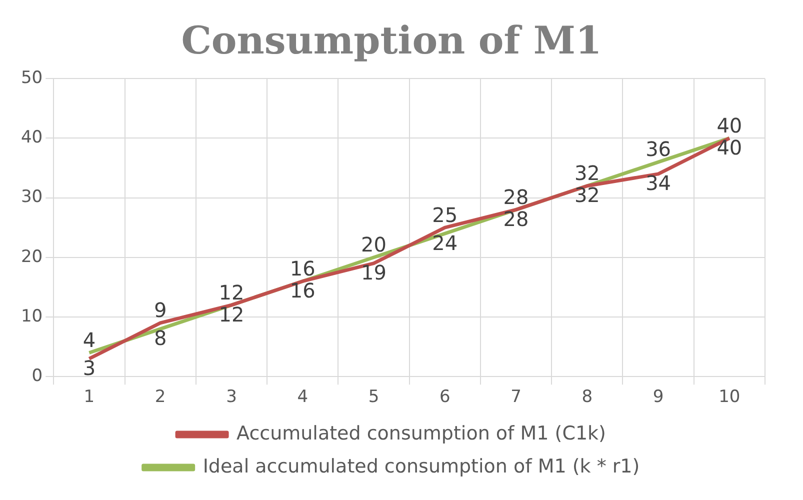  I want to click on y-tick-label: 20, so click(31, 256).